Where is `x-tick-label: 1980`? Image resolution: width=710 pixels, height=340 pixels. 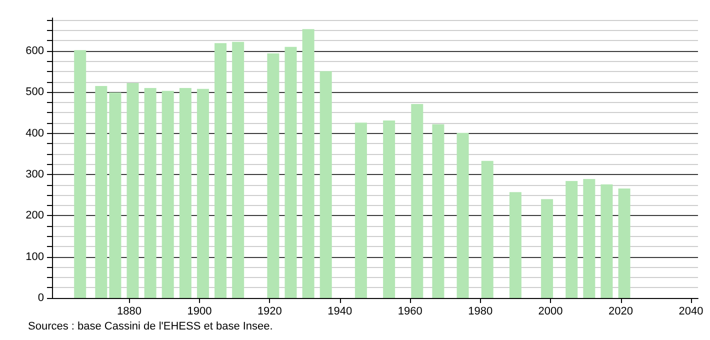 x-tick-label: 1980 is located at coordinates (480, 312).